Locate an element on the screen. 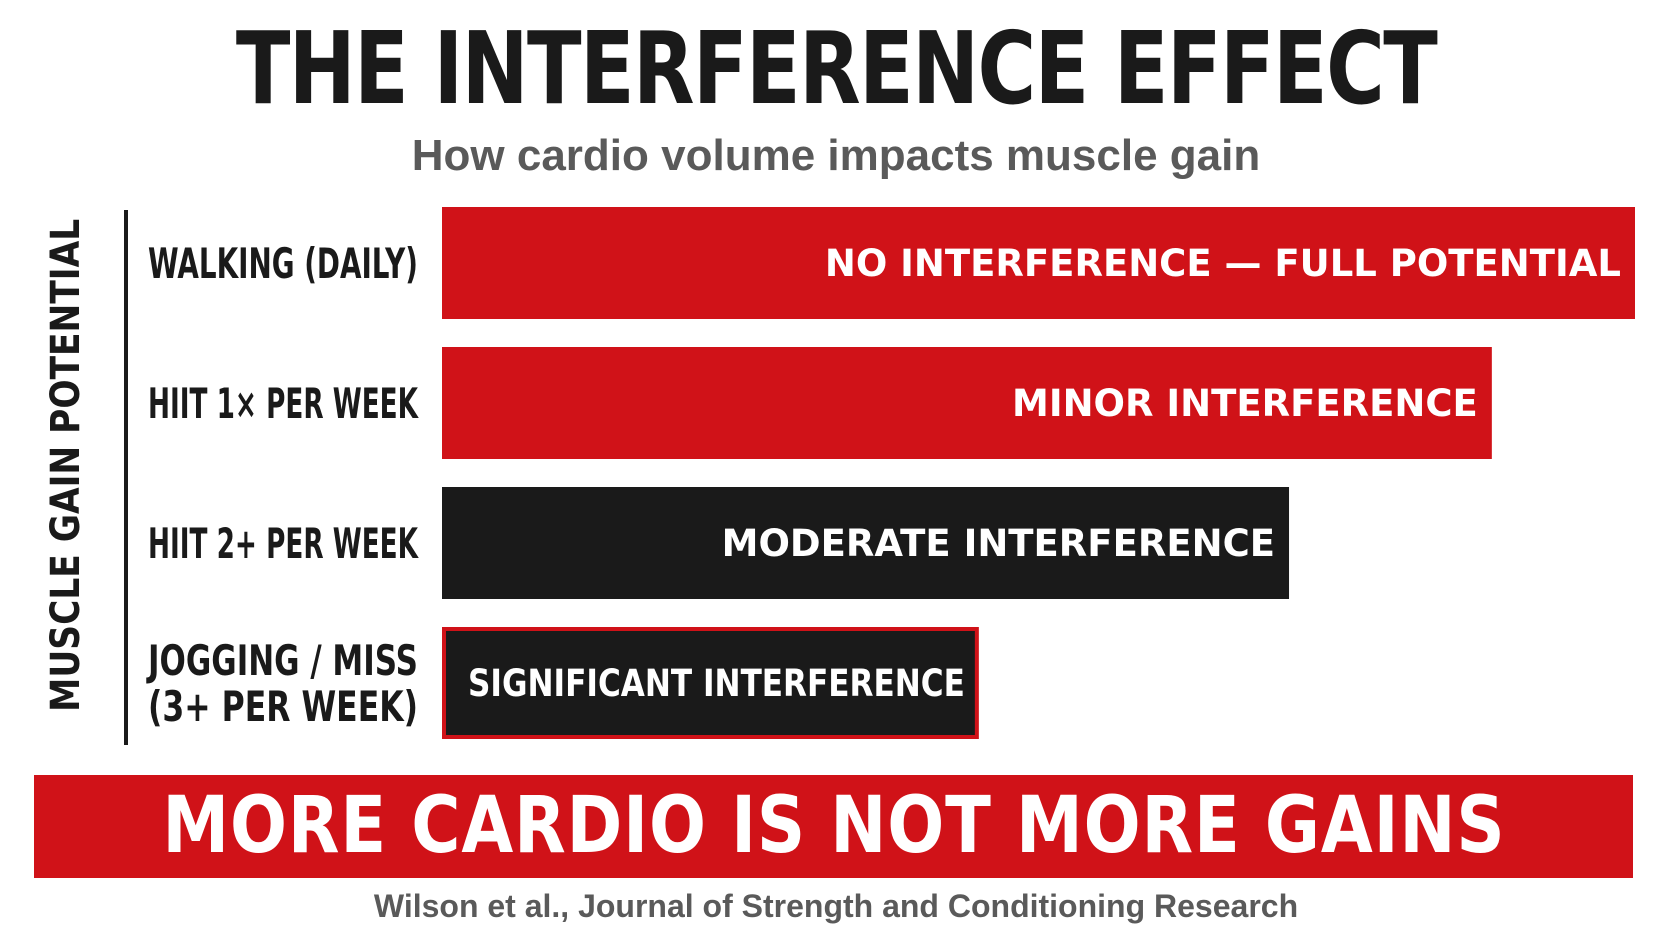  bar-label-4: SIGNIFICANT INTERFERENCE is located at coordinates (716, 683).